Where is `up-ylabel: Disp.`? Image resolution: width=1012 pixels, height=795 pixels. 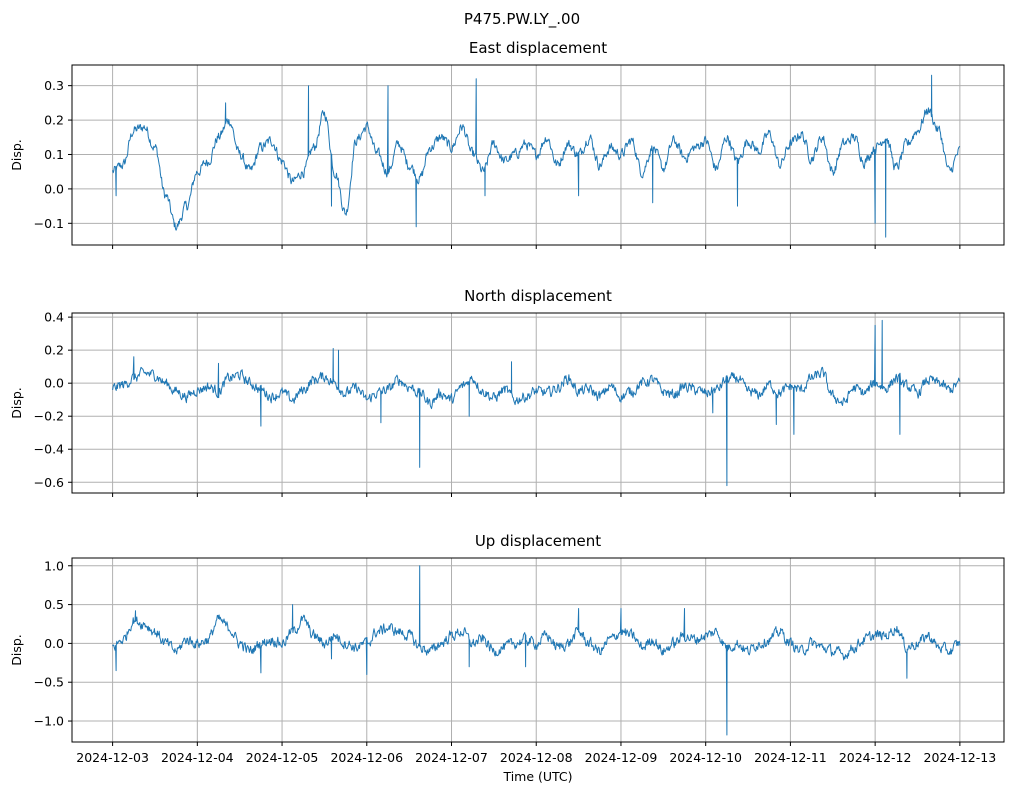
up-ylabel: Disp. is located at coordinates (16, 650).